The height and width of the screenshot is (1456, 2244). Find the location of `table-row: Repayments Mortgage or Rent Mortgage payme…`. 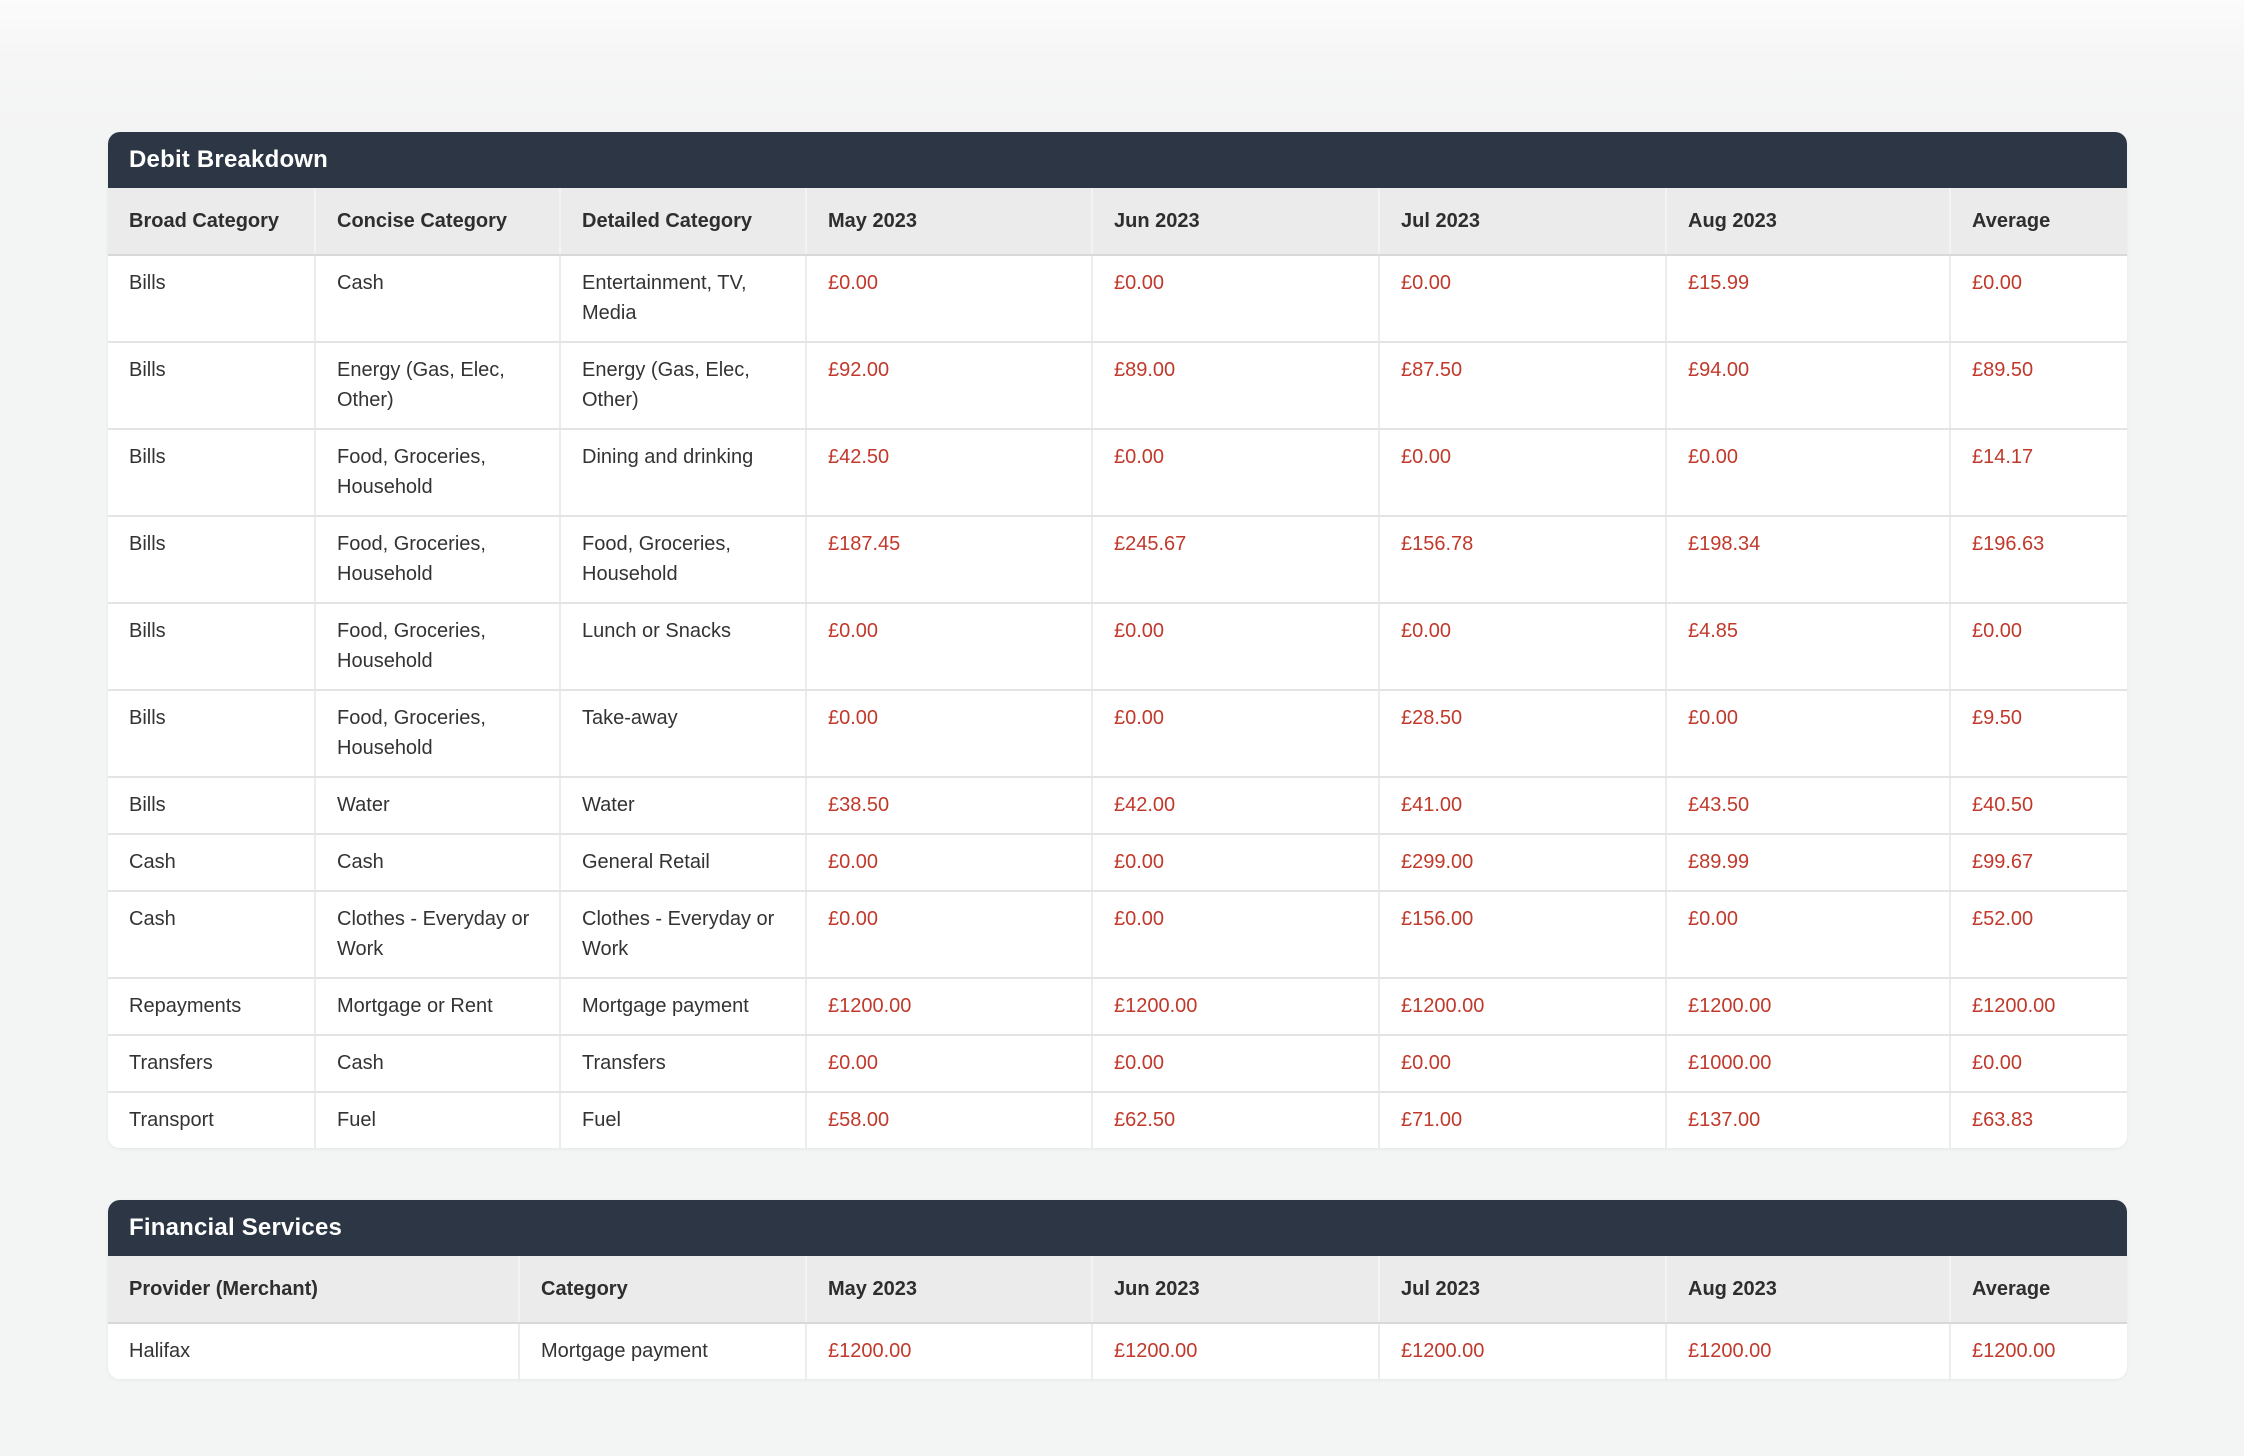

table-row: Repayments Mortgage or Rent Mortgage payme… is located at coordinates (1117, 1007).